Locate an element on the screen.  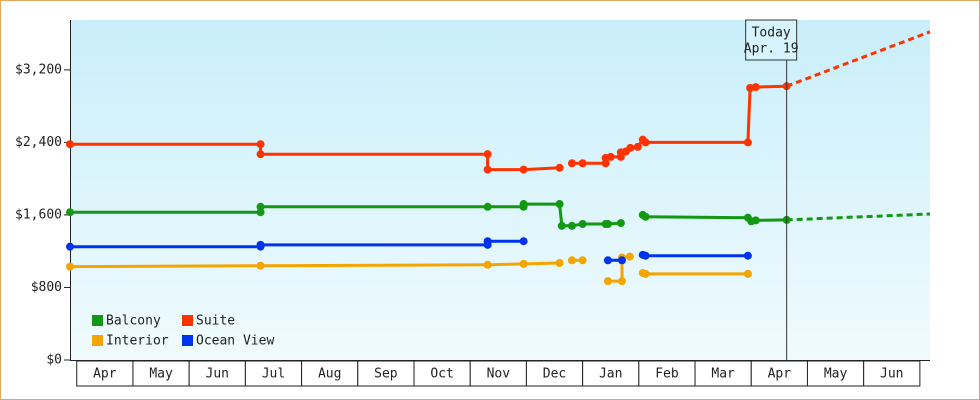
x-tick-label: Jan is located at coordinates (610, 374).